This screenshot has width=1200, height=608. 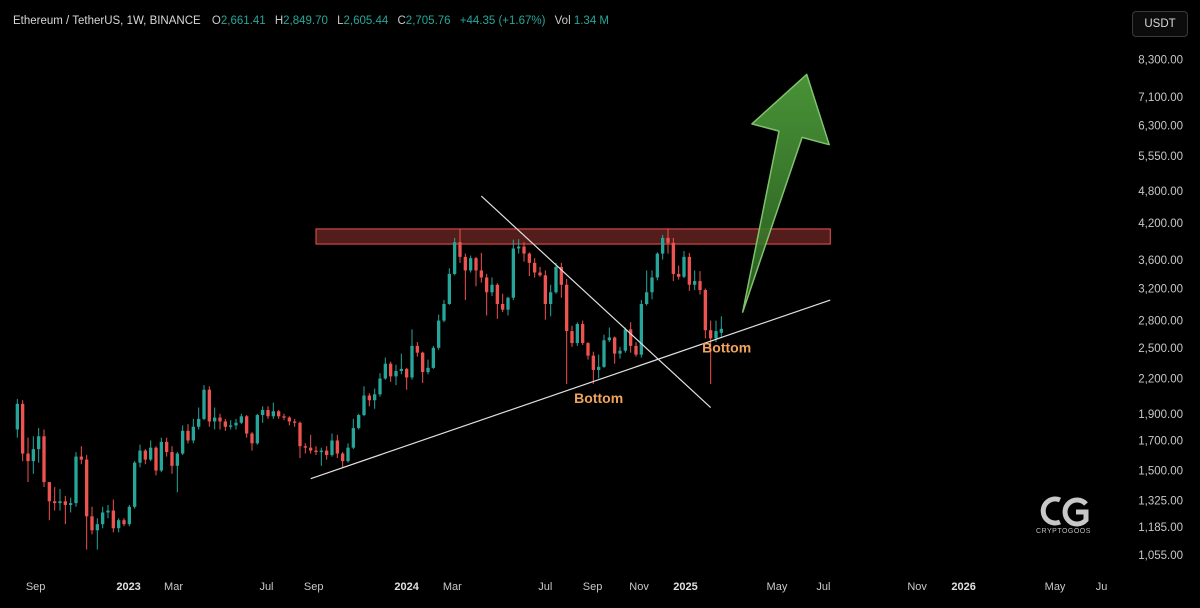 What do you see at coordinates (1160, 98) in the screenshot?
I see `y-tick-label: 7,100.00` at bounding box center [1160, 98].